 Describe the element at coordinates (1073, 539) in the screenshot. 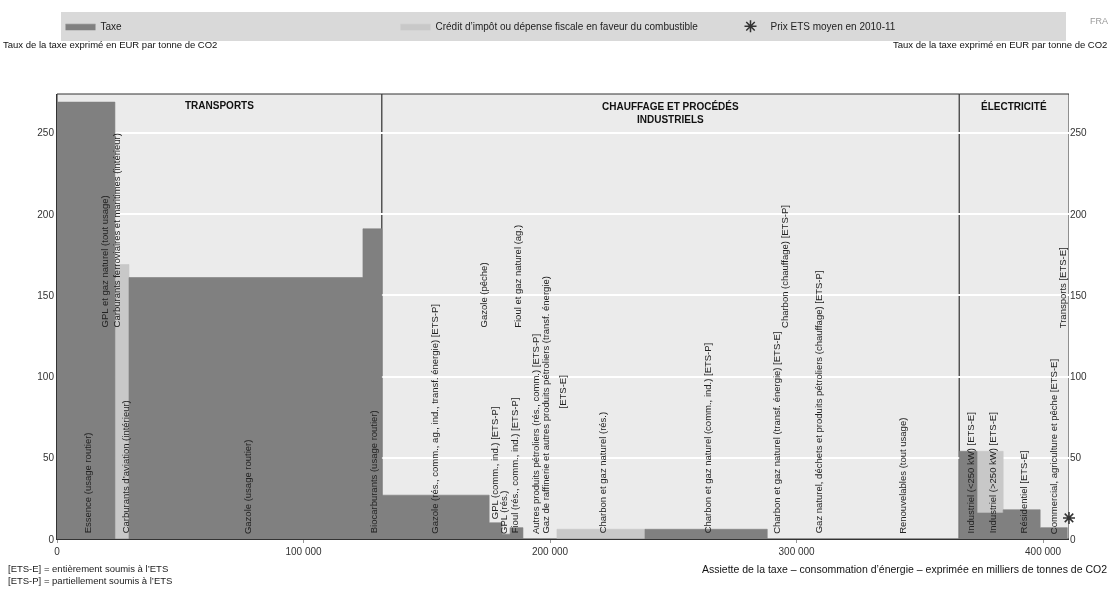

I see `y2-tick-label: 0` at that location.